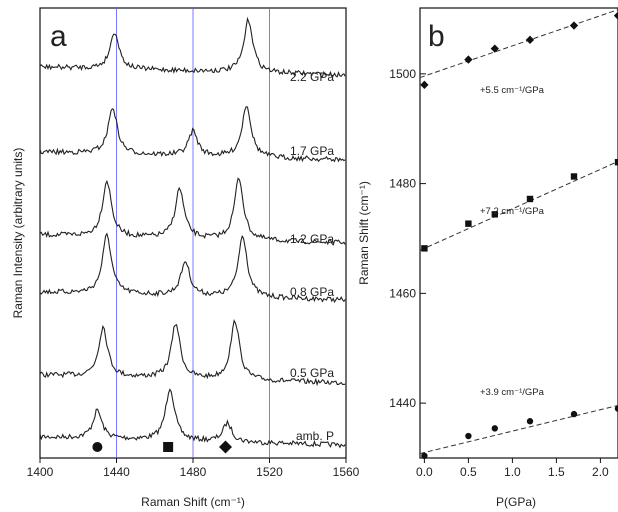  Describe the element at coordinates (226, 447) in the screenshot. I see `diamond-marker` at that location.